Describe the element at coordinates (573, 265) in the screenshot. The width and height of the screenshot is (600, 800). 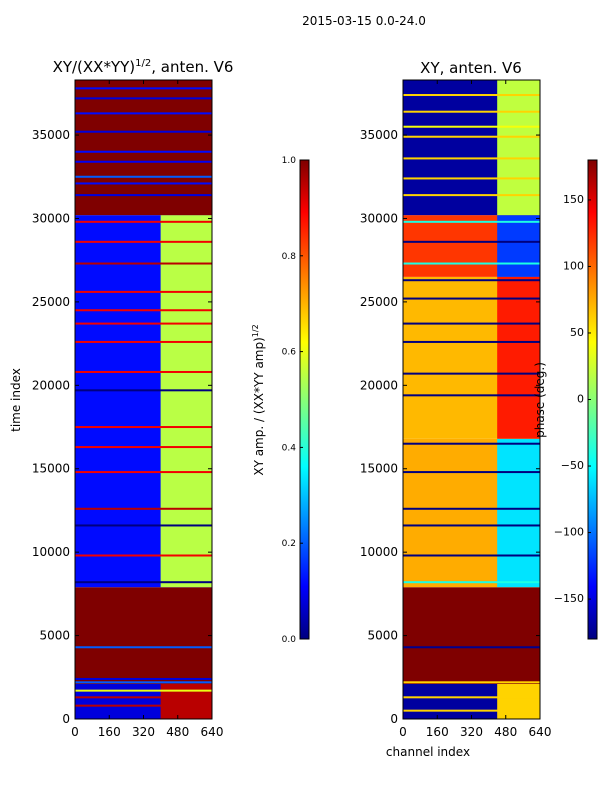
I see `colorbar-tick-label: 100` at that location.